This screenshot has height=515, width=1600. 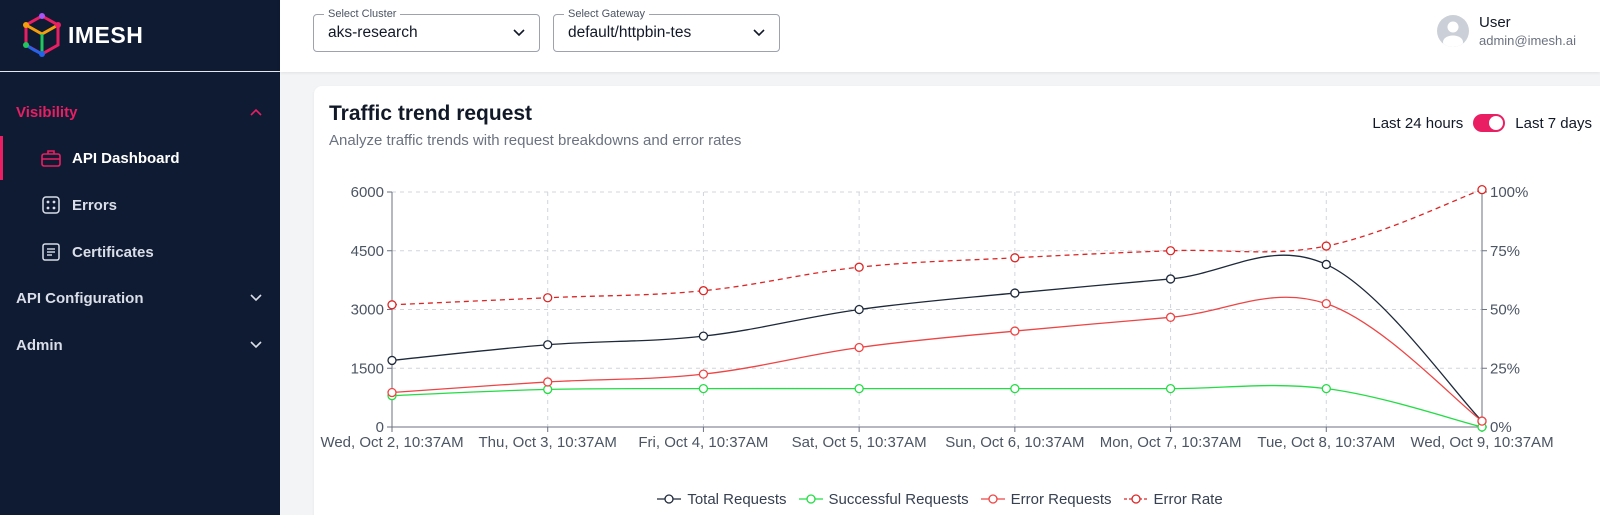 I want to click on briefcase-icon, so click(x=51, y=158).